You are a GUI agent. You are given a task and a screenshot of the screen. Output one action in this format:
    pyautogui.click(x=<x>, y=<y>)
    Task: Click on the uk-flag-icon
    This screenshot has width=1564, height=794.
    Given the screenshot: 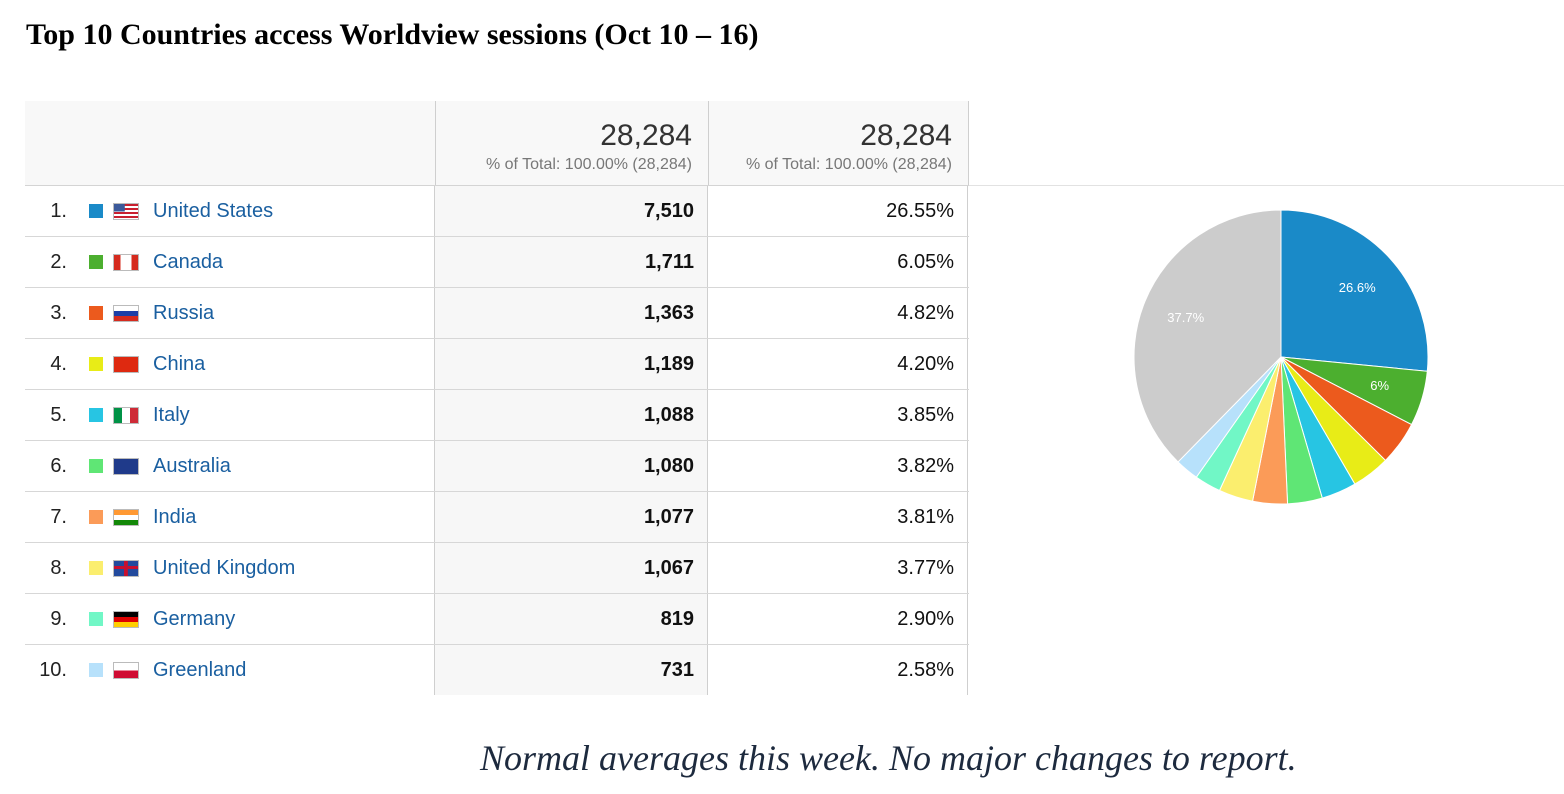 What is the action you would take?
    pyautogui.click(x=126, y=568)
    